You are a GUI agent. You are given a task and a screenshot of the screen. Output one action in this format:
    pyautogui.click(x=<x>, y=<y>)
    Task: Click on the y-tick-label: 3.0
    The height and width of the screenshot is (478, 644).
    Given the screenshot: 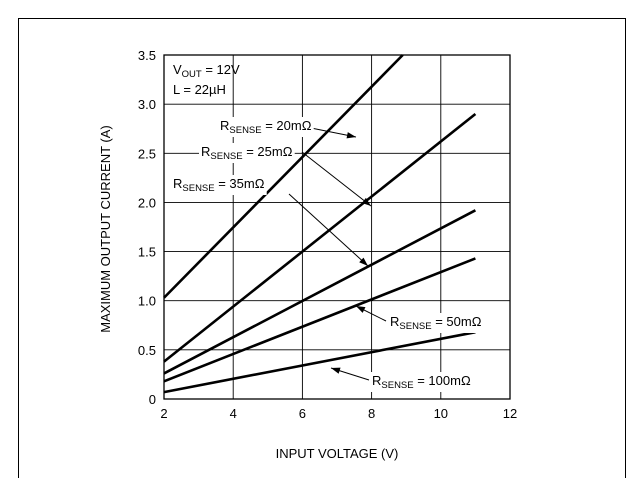 What is the action you would take?
    pyautogui.click(x=147, y=104)
    